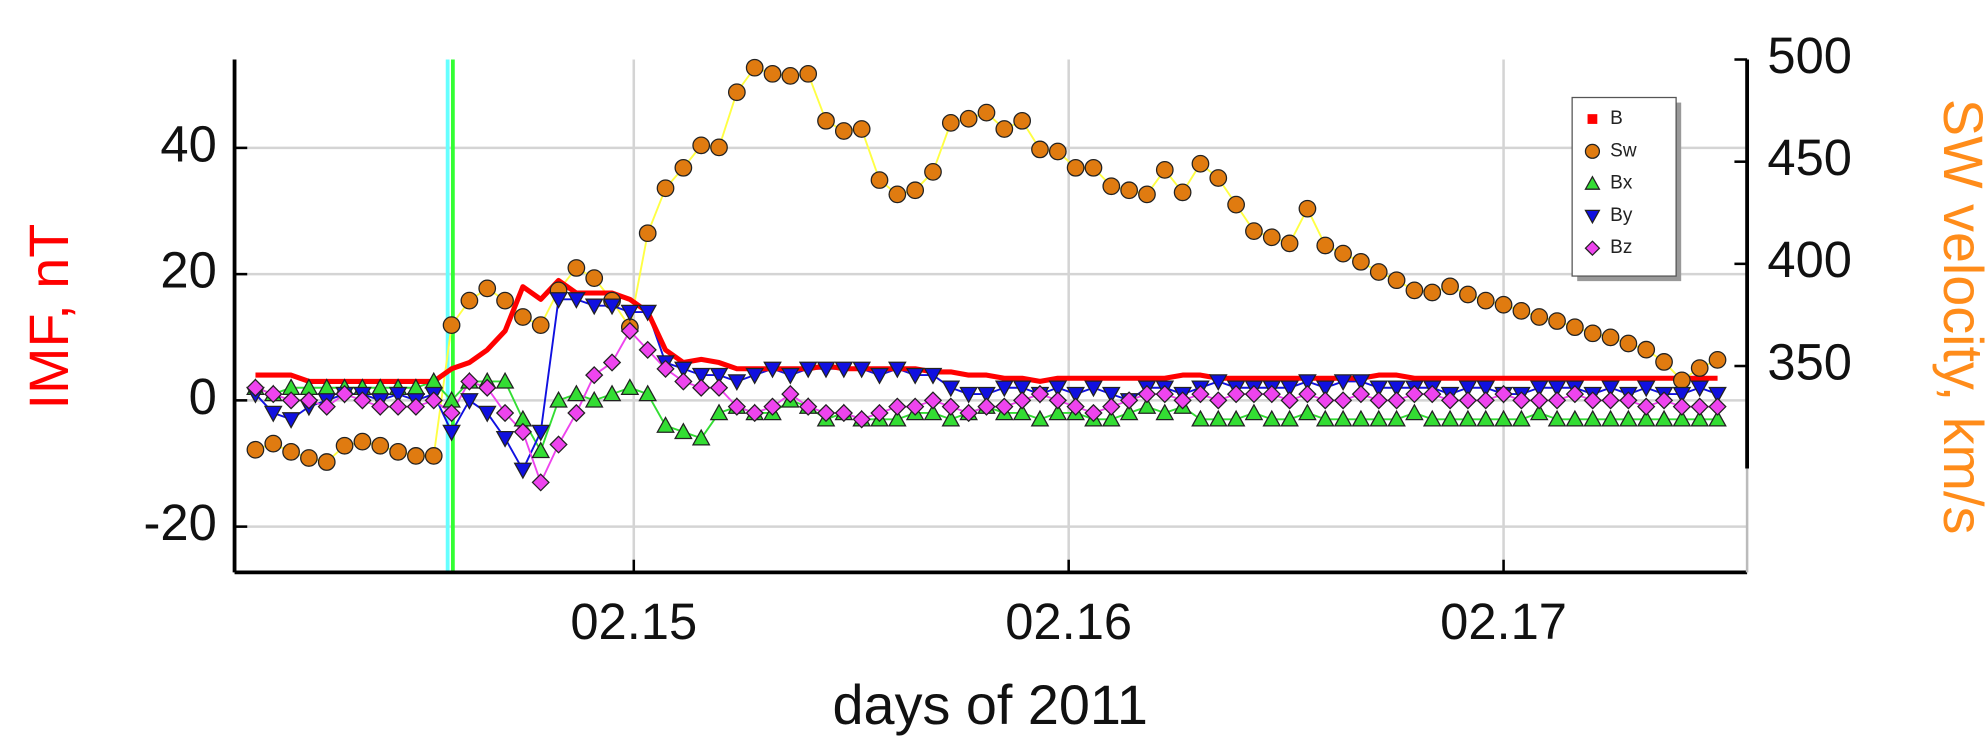 This screenshot has height=756, width=1988. Describe the element at coordinates (1616, 118) in the screenshot. I see `legend-label: B` at that location.